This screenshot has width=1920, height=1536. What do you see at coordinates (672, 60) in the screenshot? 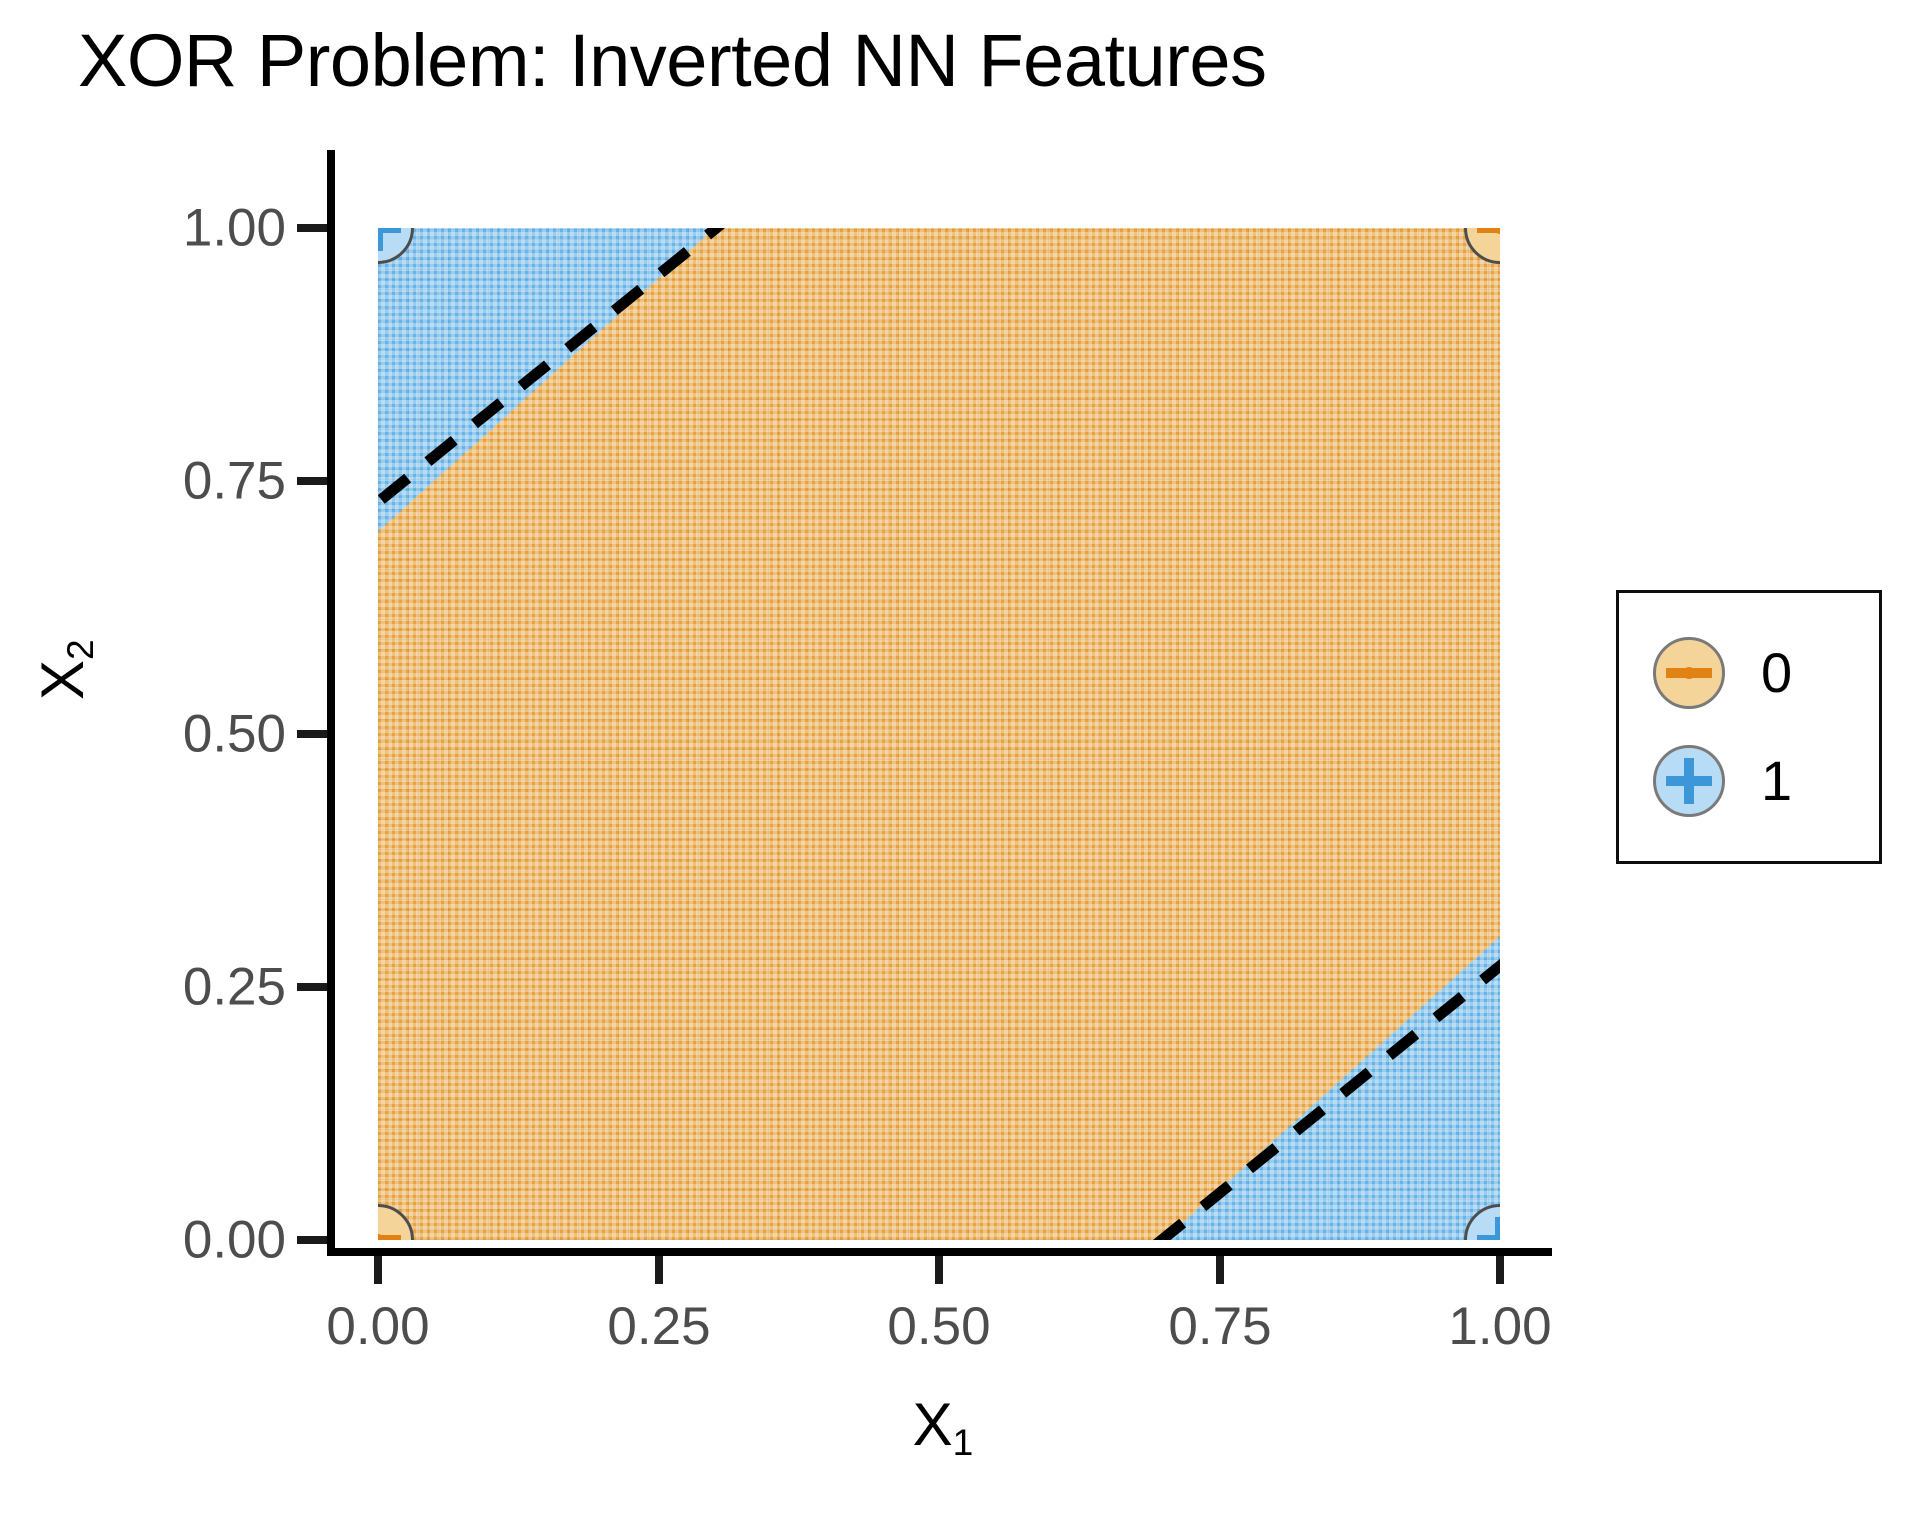
I see `chart-title: XOR Problem: Inverted NN Features` at bounding box center [672, 60].